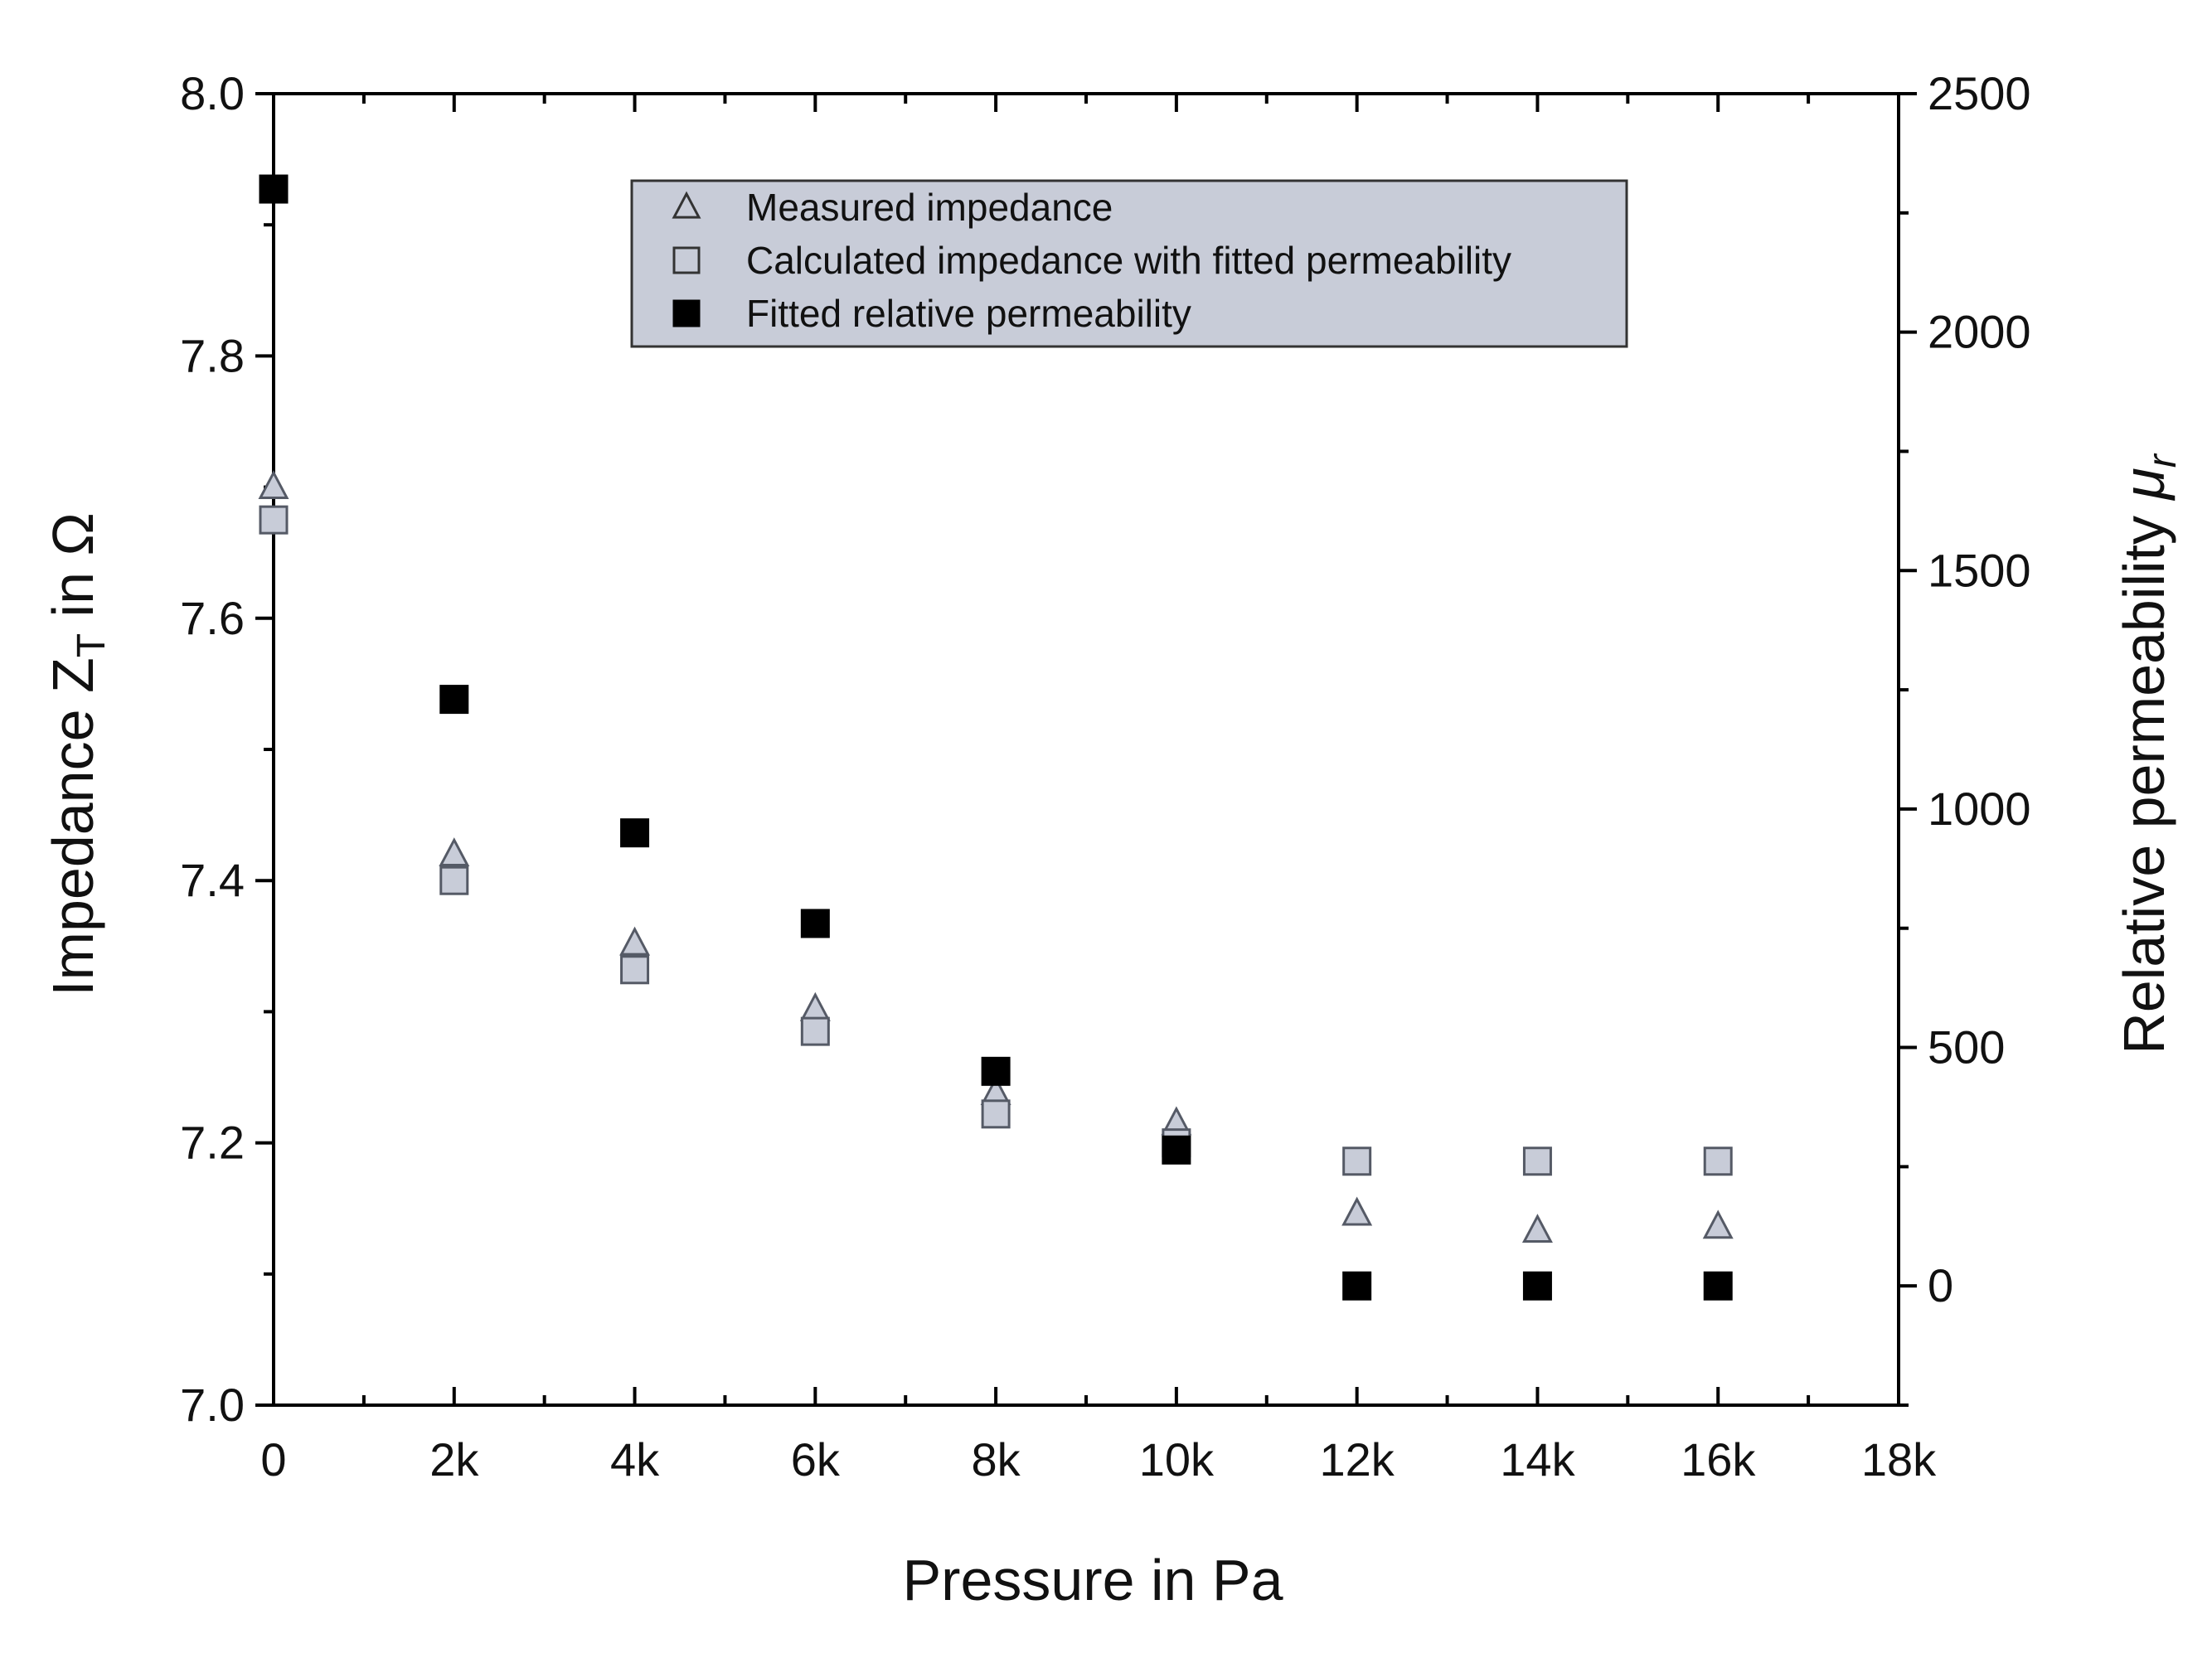 Image resolution: width=2212 pixels, height=1658 pixels. What do you see at coordinates (1357, 1459) in the screenshot?
I see `x-tick-label: 12k` at bounding box center [1357, 1459].